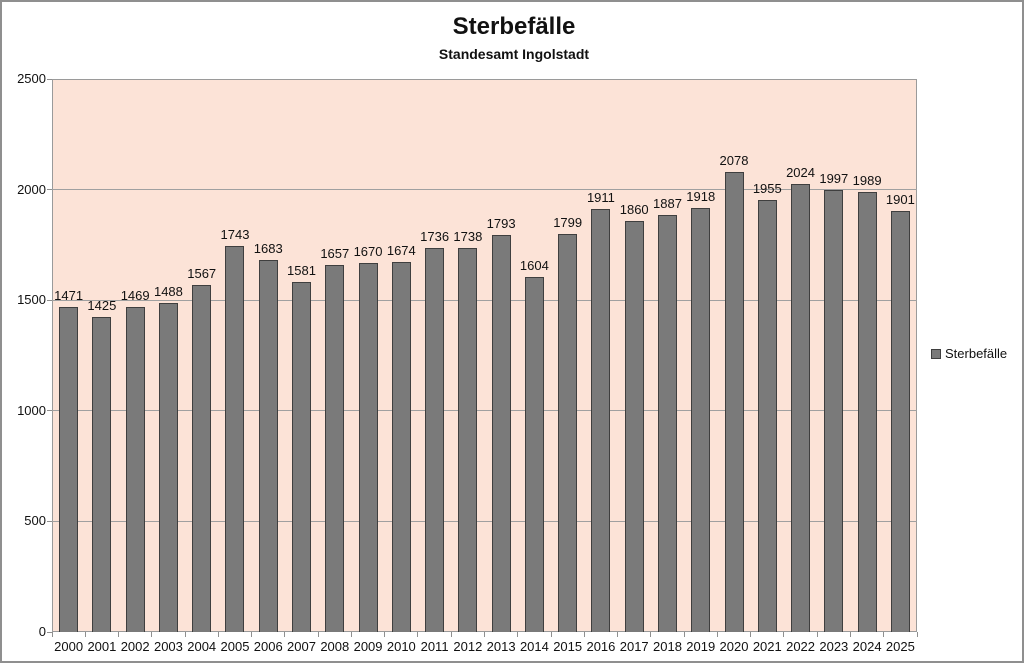 Image resolution: width=1024 pixels, height=663 pixels. What do you see at coordinates (202, 274) in the screenshot?
I see `bar-value-label-2004: 1567` at bounding box center [202, 274].